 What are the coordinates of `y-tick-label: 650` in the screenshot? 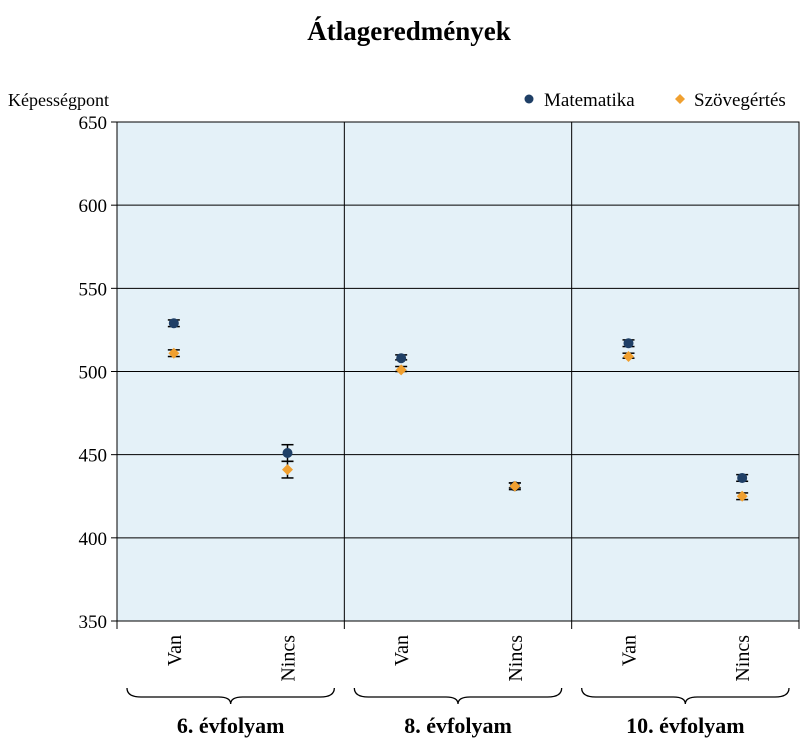 It's located at (93, 123).